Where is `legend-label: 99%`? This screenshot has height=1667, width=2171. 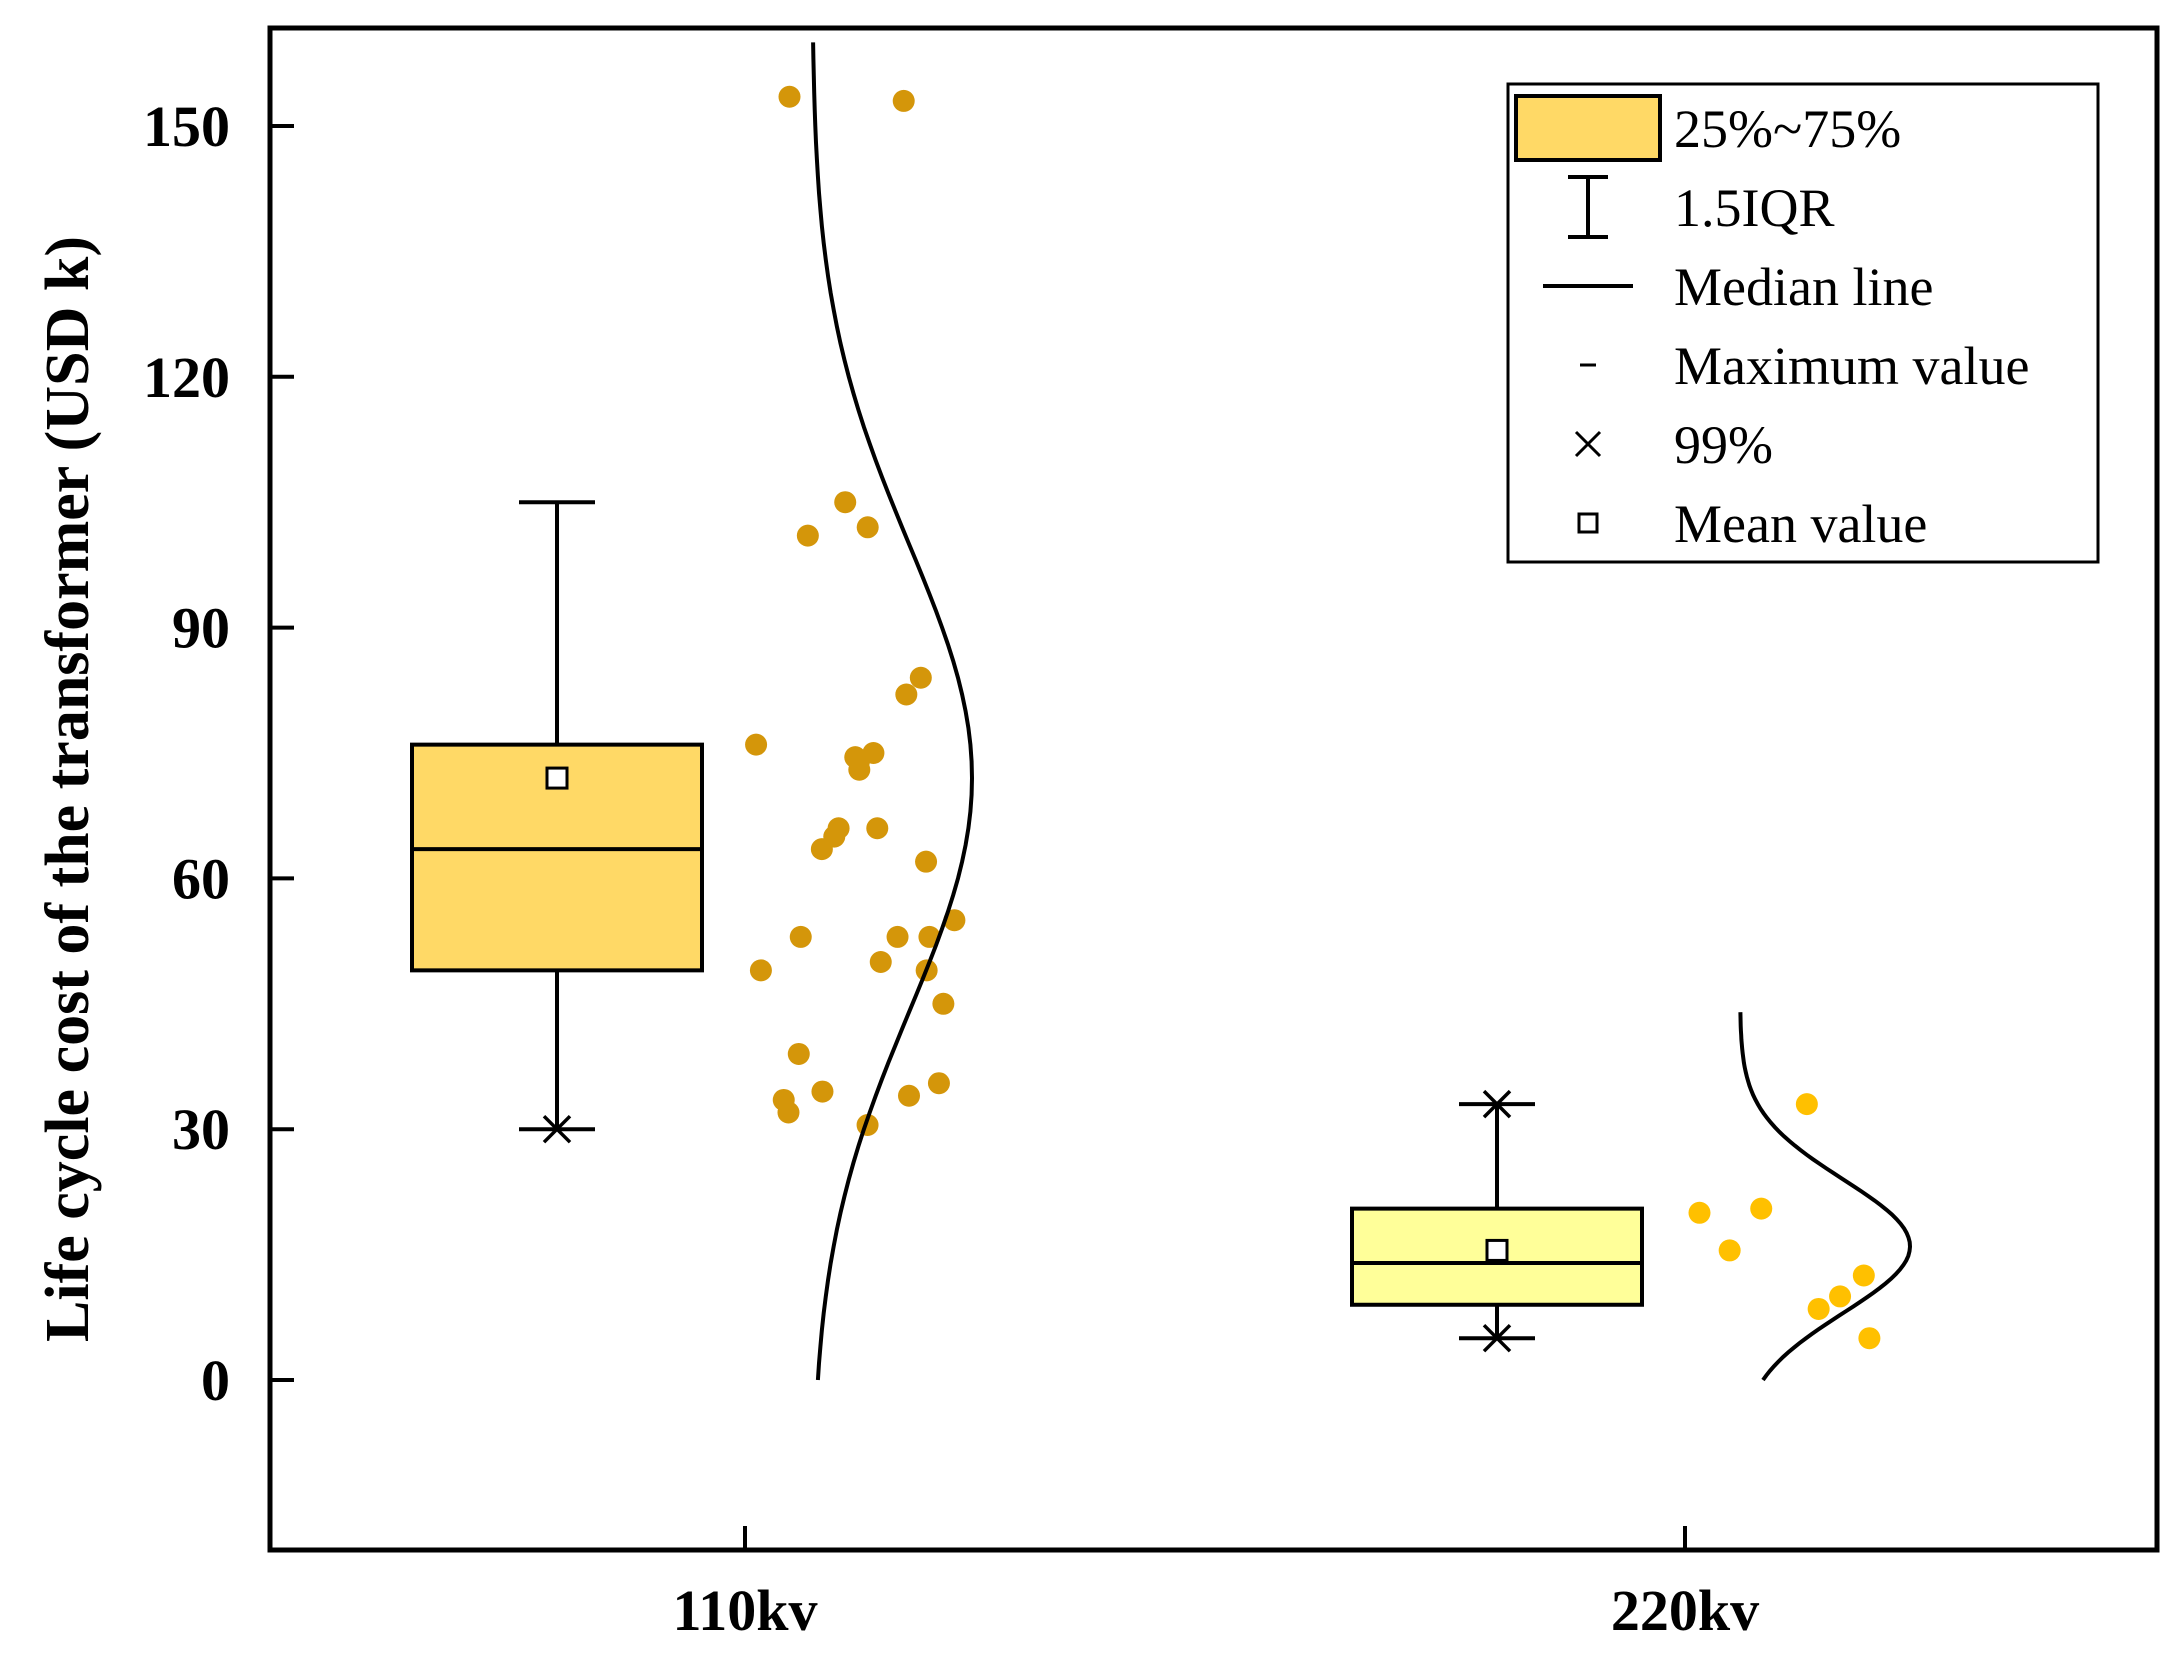 legend-label: 99% is located at coordinates (1723, 445).